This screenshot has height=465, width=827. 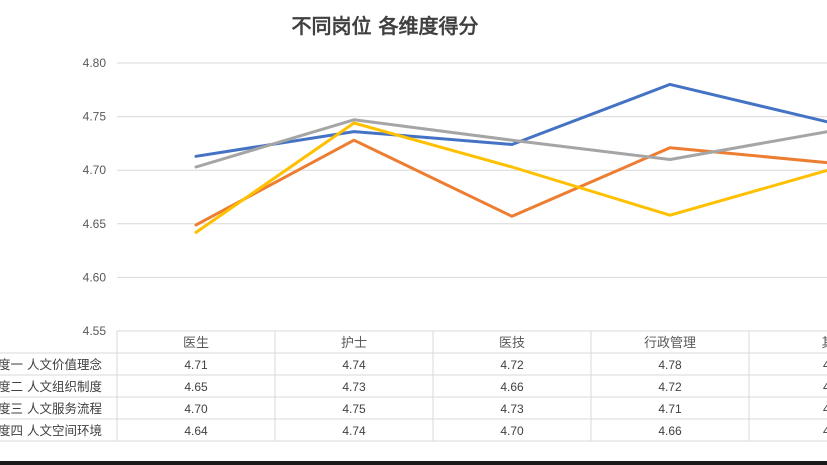 I want to click on category-label: 医生, so click(x=196, y=343).